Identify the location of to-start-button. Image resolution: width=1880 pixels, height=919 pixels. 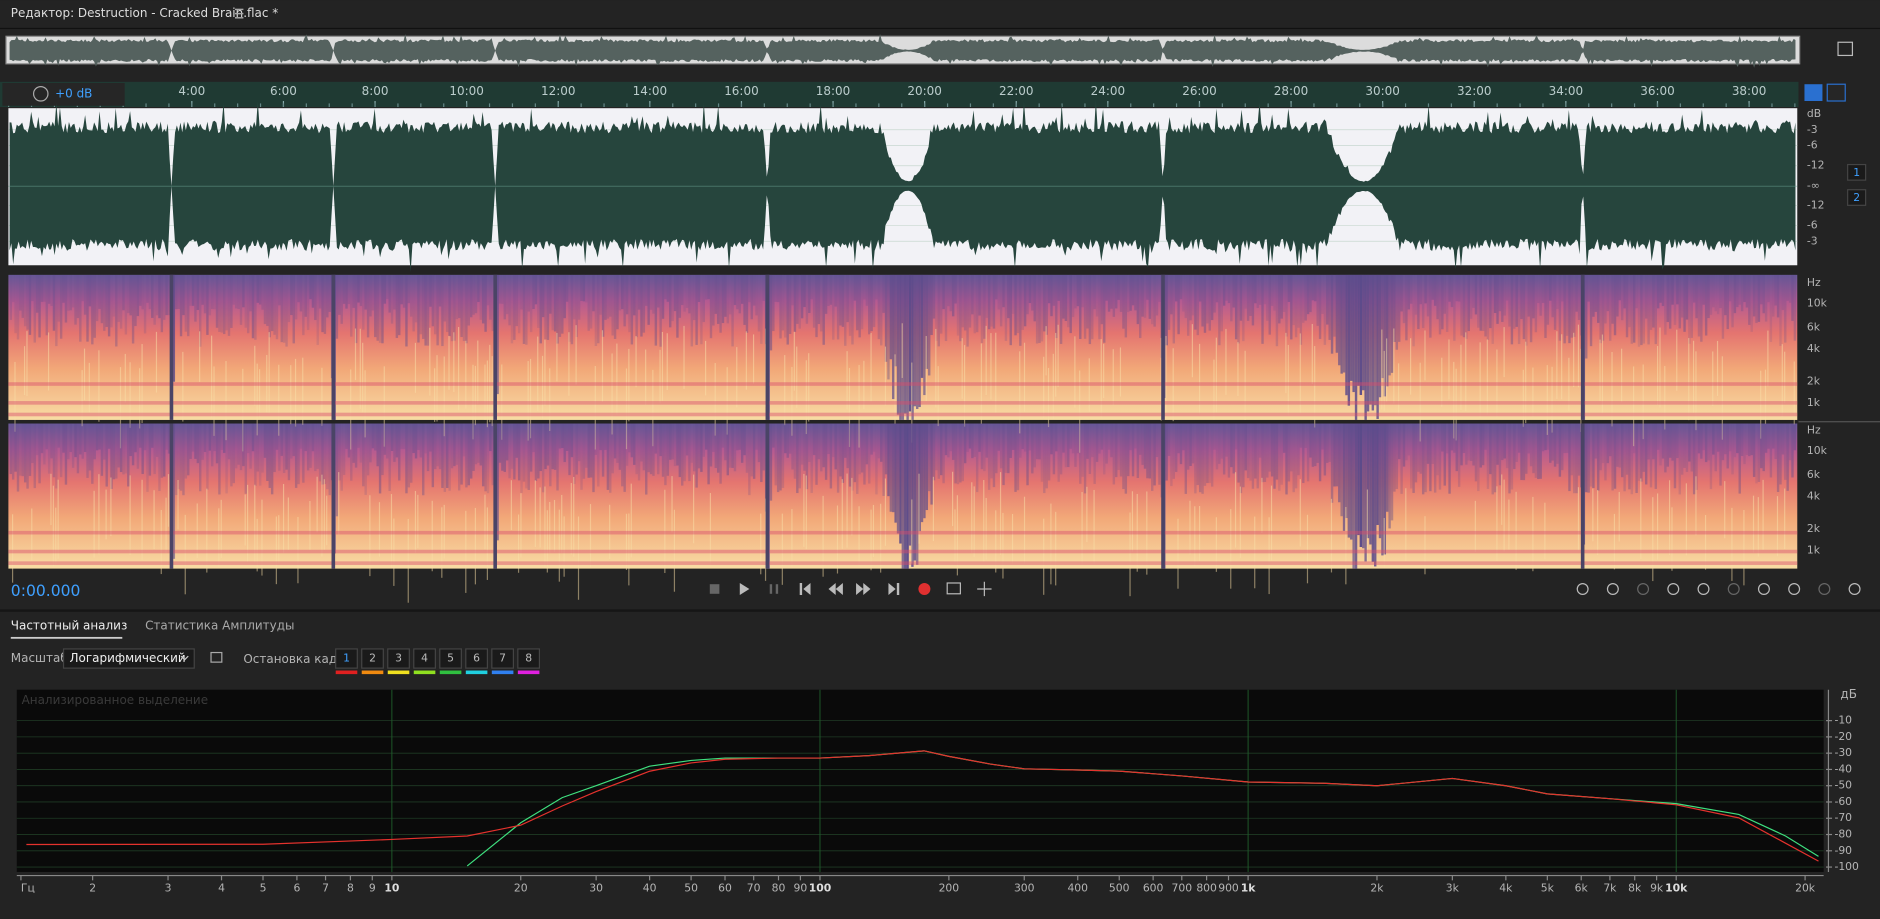
(805, 588).